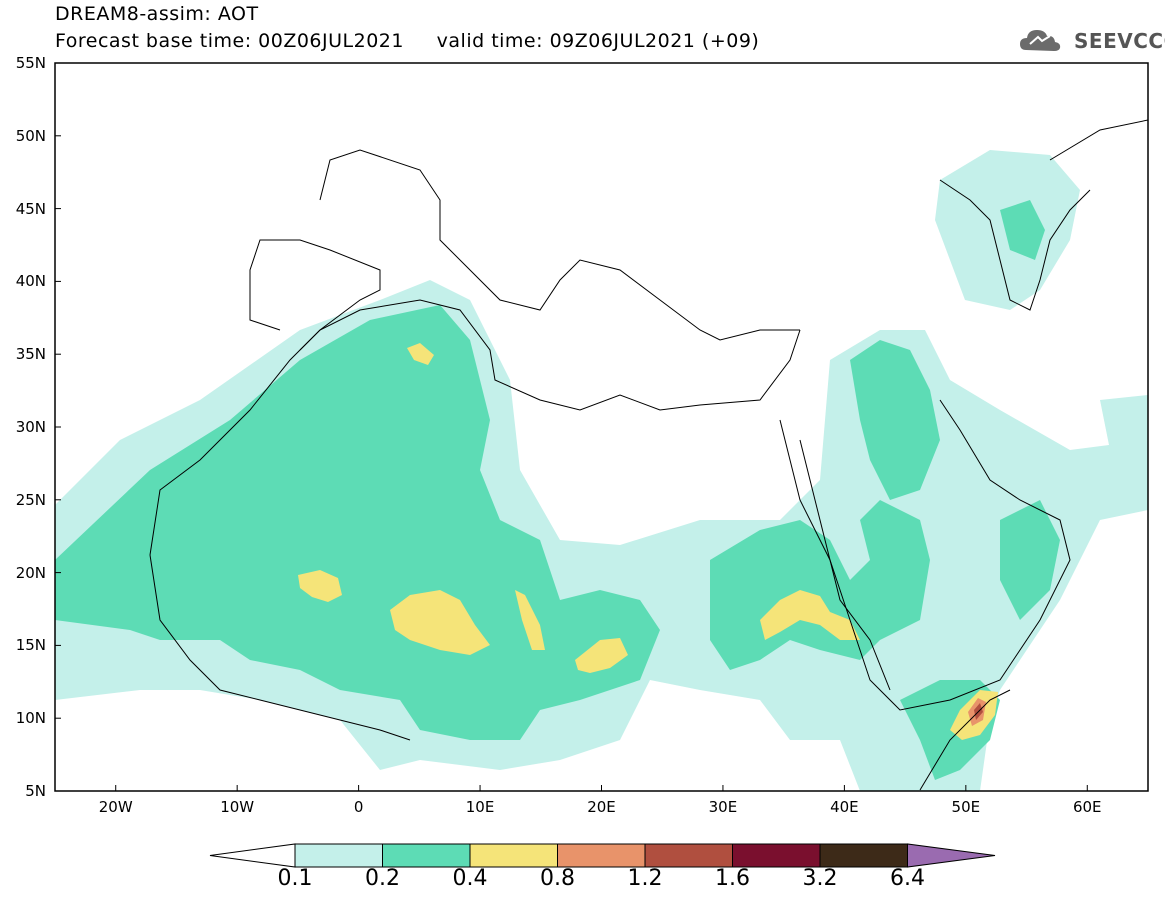  Describe the element at coordinates (237, 807) in the screenshot. I see `lon-tick-label: 10W` at that location.